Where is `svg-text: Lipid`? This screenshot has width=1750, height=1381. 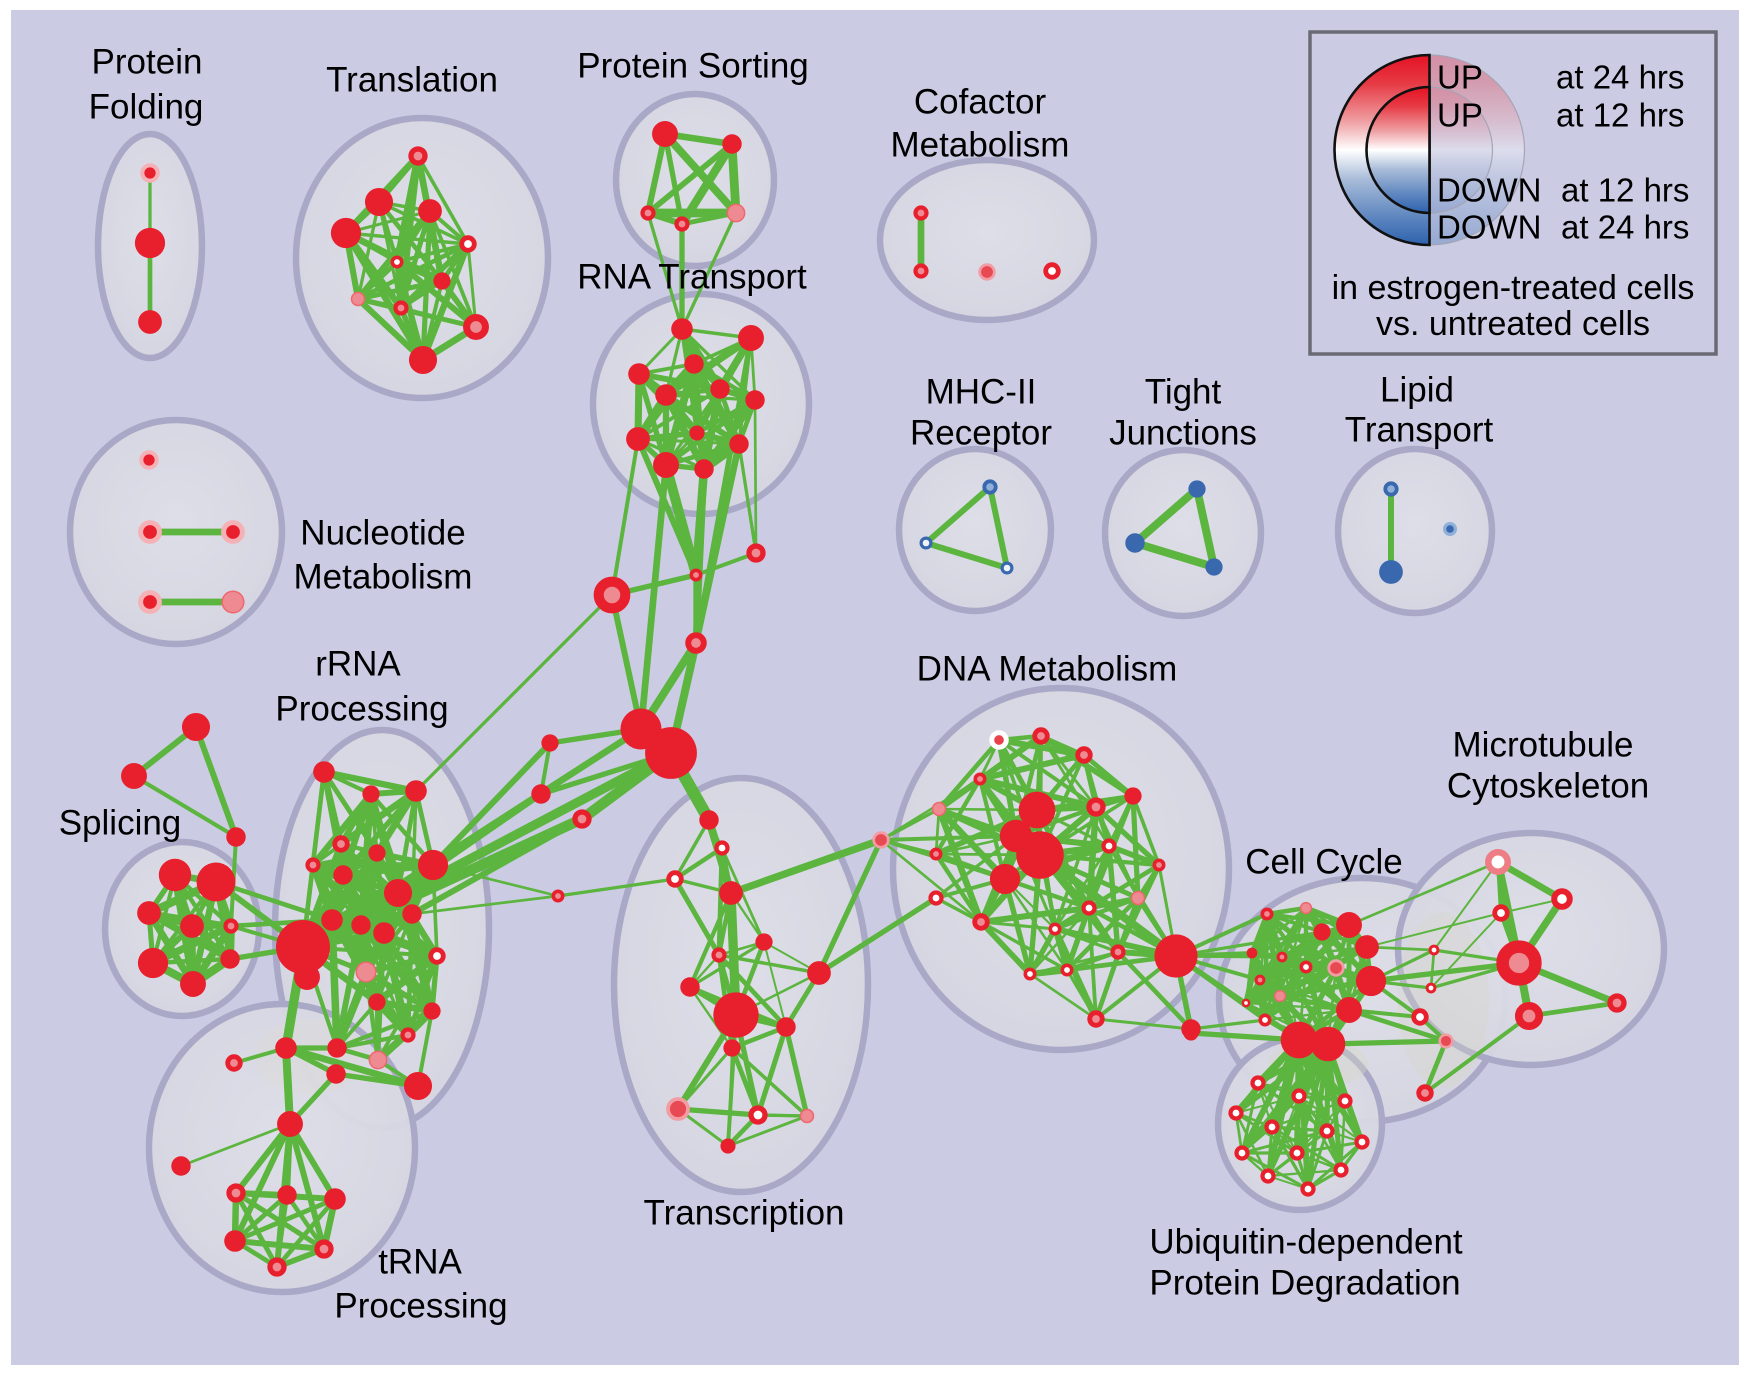
svg-text: Lipid is located at coordinates (1417, 390).